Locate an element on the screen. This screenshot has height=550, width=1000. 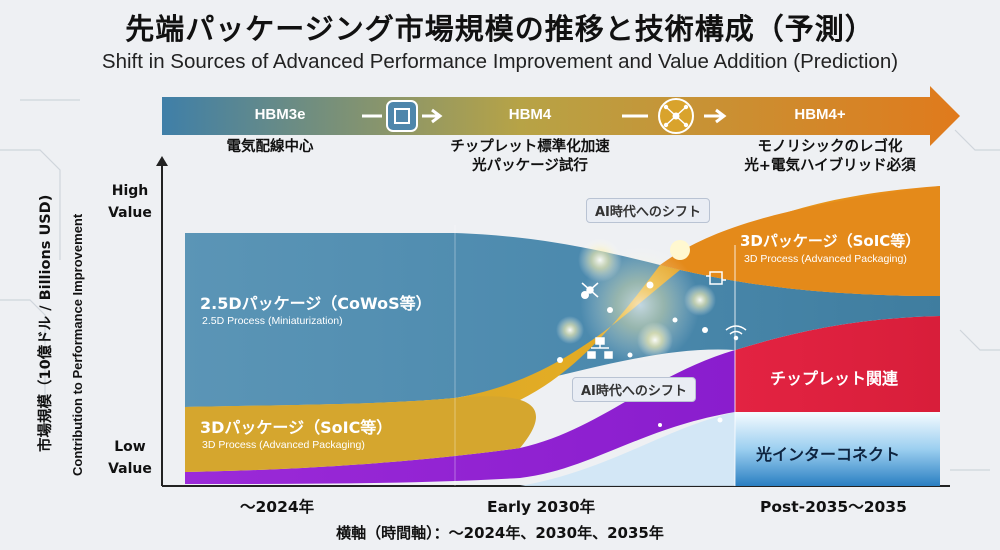
label-cowos: 2.5Dパッケージ（CoWoS等） is located at coordinates (316, 303).